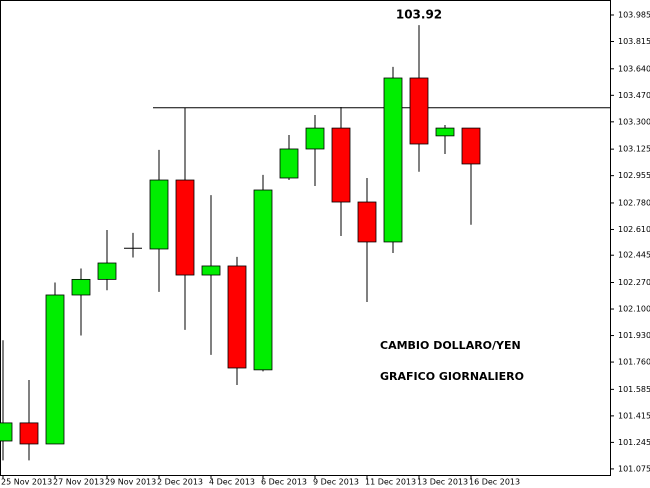 The height and width of the screenshot is (488, 650). I want to click on x-tick-label: 29 Nov 2013, so click(130, 482).